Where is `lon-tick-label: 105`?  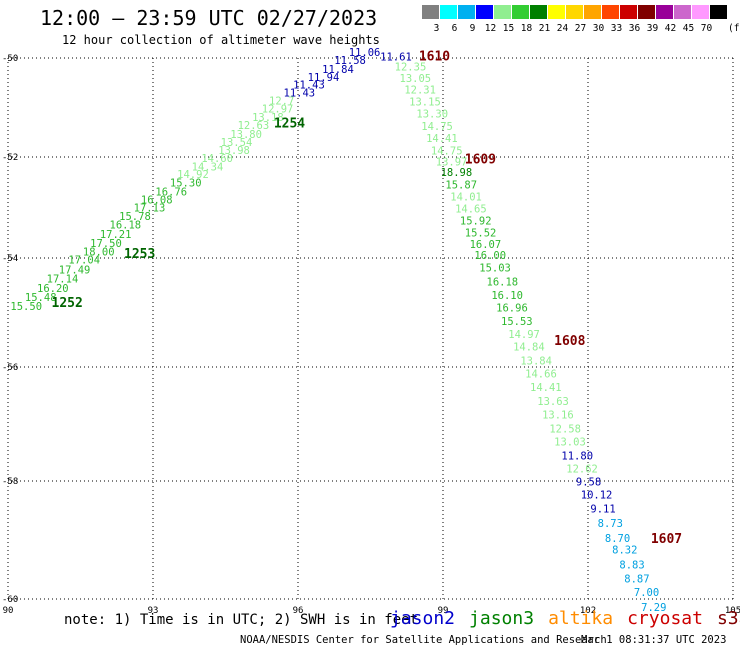
lon-tick-label: 105 is located at coordinates (732, 611).